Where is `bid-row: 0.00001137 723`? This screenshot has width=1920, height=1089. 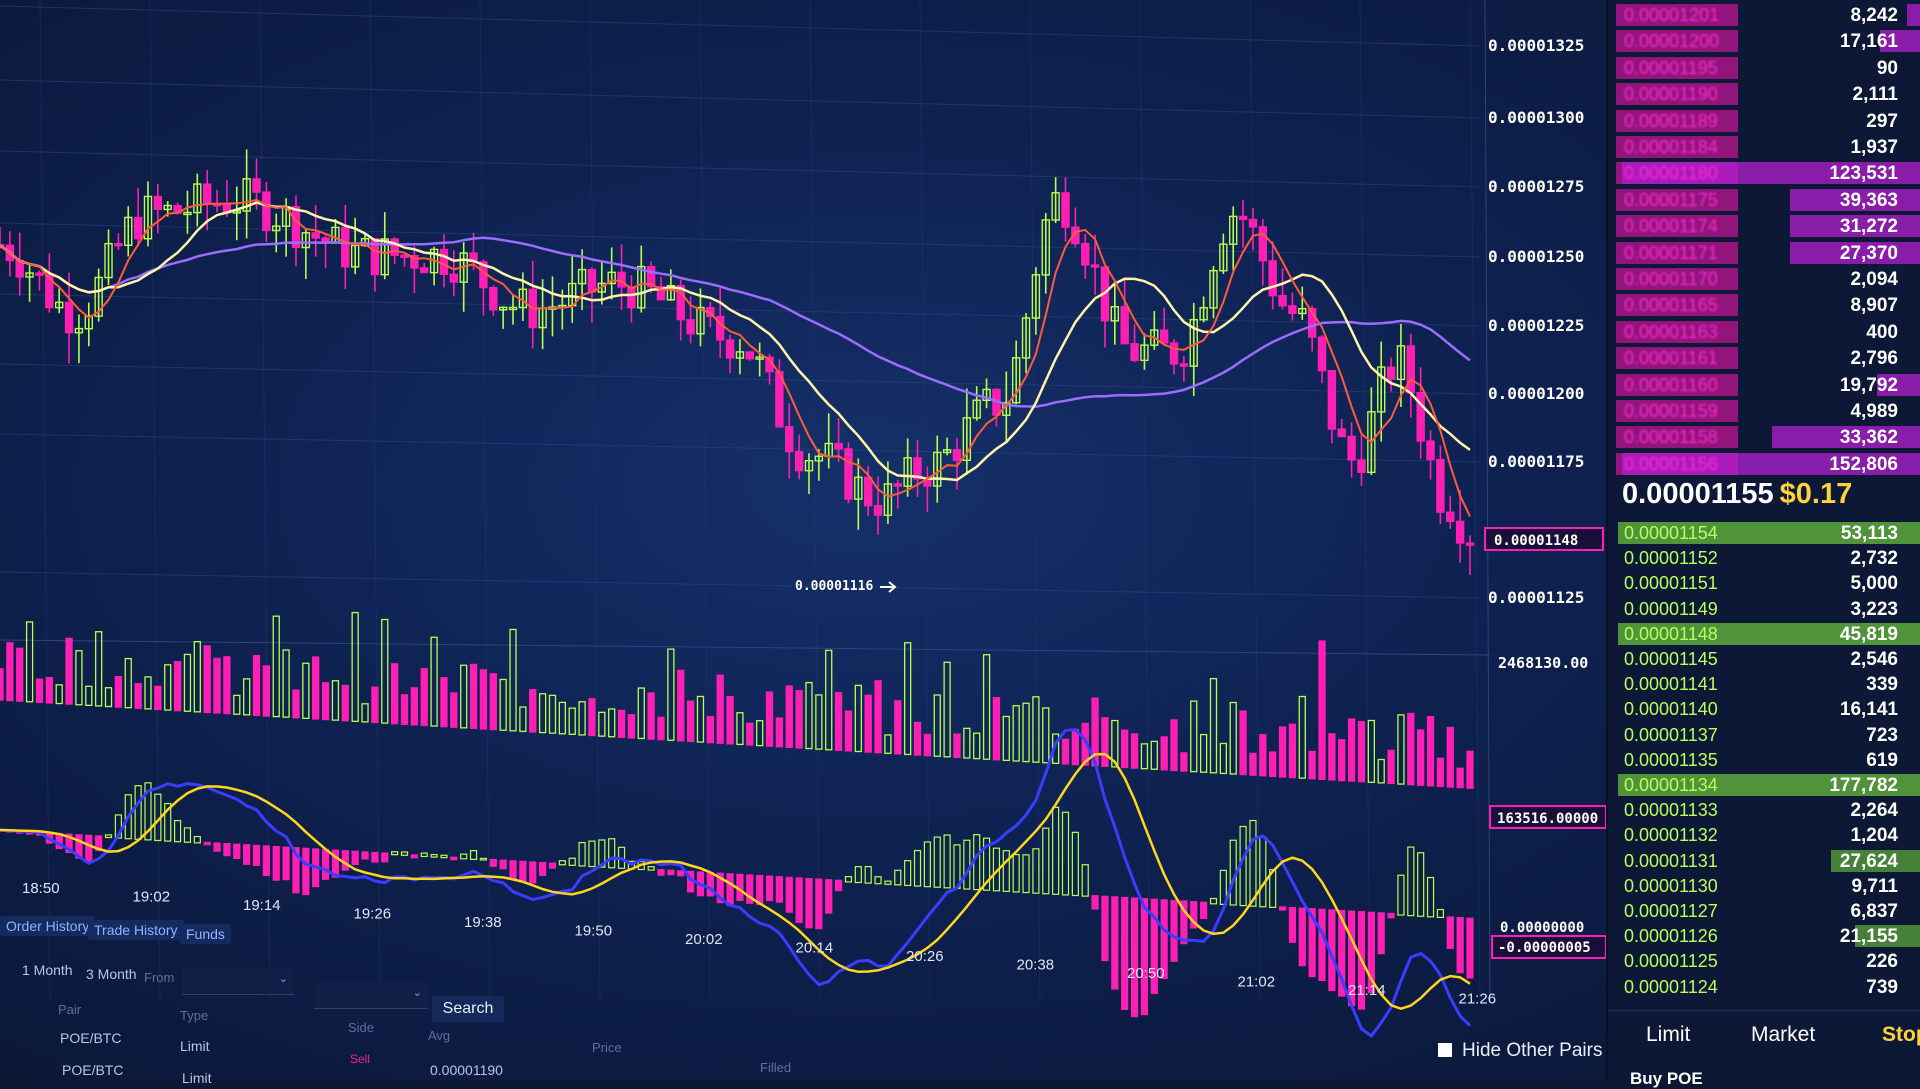
bid-row: 0.00001137 723 is located at coordinates (1764, 735).